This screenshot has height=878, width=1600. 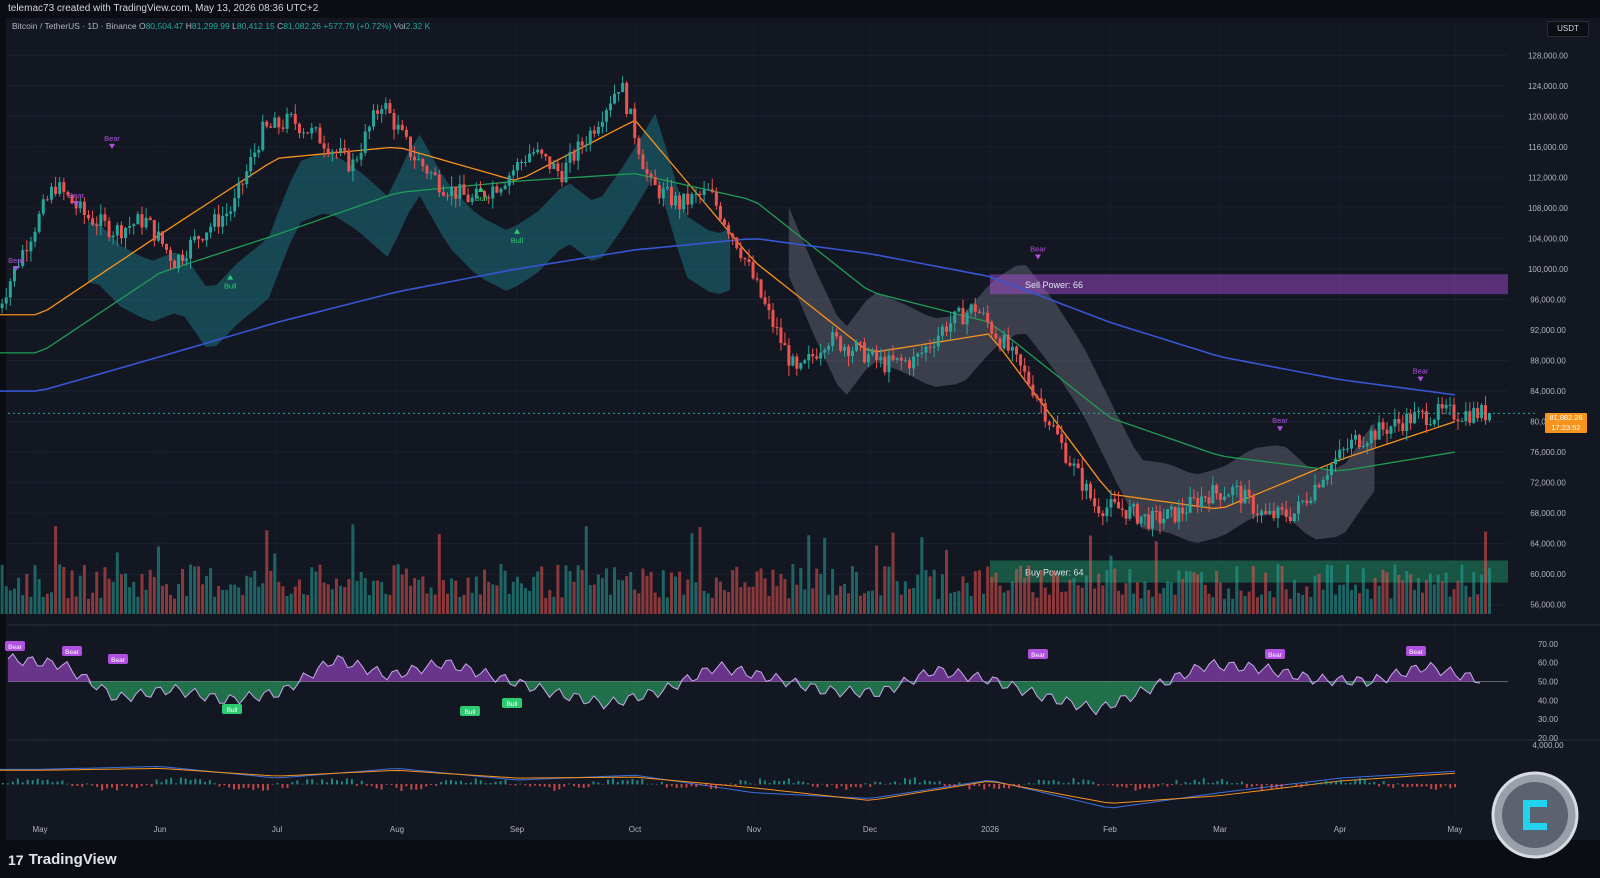 I want to click on open-label: O, so click(x=142, y=26).